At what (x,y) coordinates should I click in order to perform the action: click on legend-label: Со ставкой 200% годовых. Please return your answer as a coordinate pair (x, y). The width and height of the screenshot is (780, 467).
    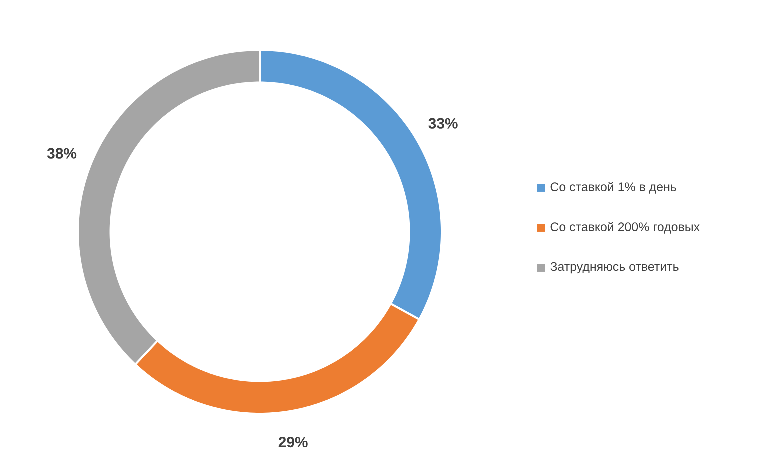
    Looking at the image, I should click on (625, 228).